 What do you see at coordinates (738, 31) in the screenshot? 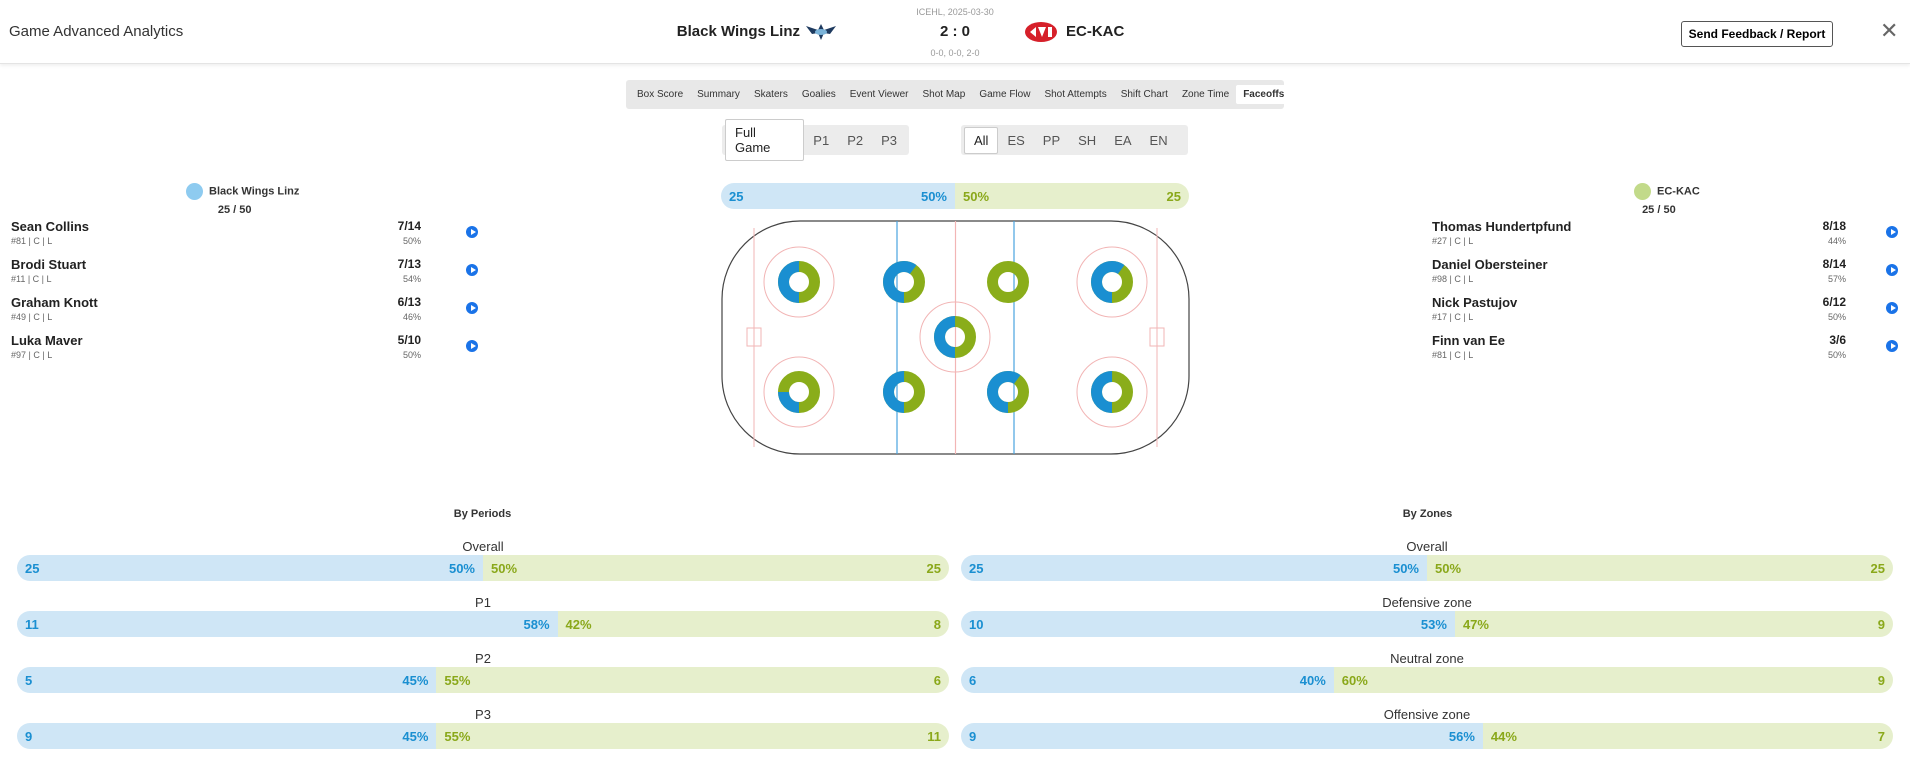
I see `home-team-name: Black Wings Linz` at bounding box center [738, 31].